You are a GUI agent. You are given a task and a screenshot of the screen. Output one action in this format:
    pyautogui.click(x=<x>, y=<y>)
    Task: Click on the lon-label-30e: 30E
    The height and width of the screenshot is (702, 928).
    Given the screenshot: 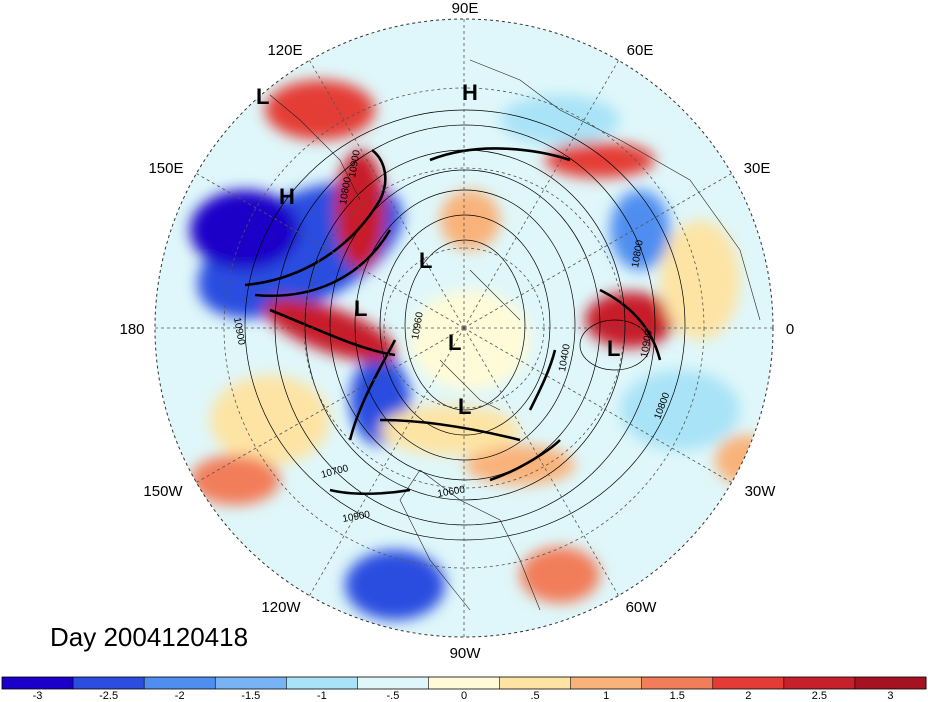 What is the action you would take?
    pyautogui.click(x=757, y=168)
    